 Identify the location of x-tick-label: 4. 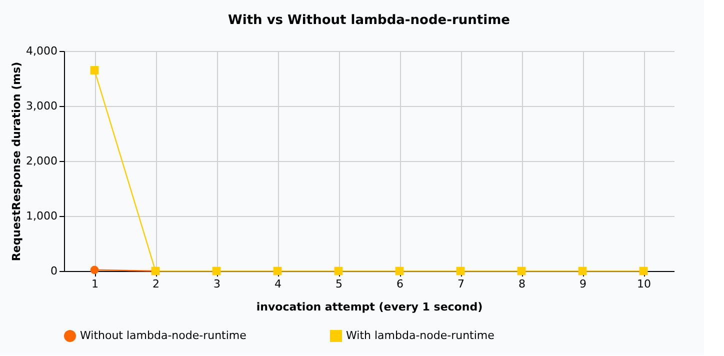
(278, 284).